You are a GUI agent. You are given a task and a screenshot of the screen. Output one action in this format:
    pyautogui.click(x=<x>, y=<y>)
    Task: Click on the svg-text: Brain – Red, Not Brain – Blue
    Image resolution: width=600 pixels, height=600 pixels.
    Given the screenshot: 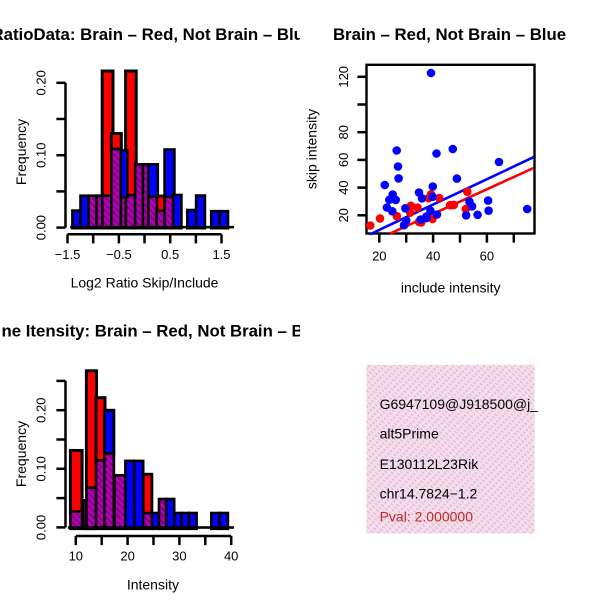 What is the action you would take?
    pyautogui.click(x=449, y=34)
    